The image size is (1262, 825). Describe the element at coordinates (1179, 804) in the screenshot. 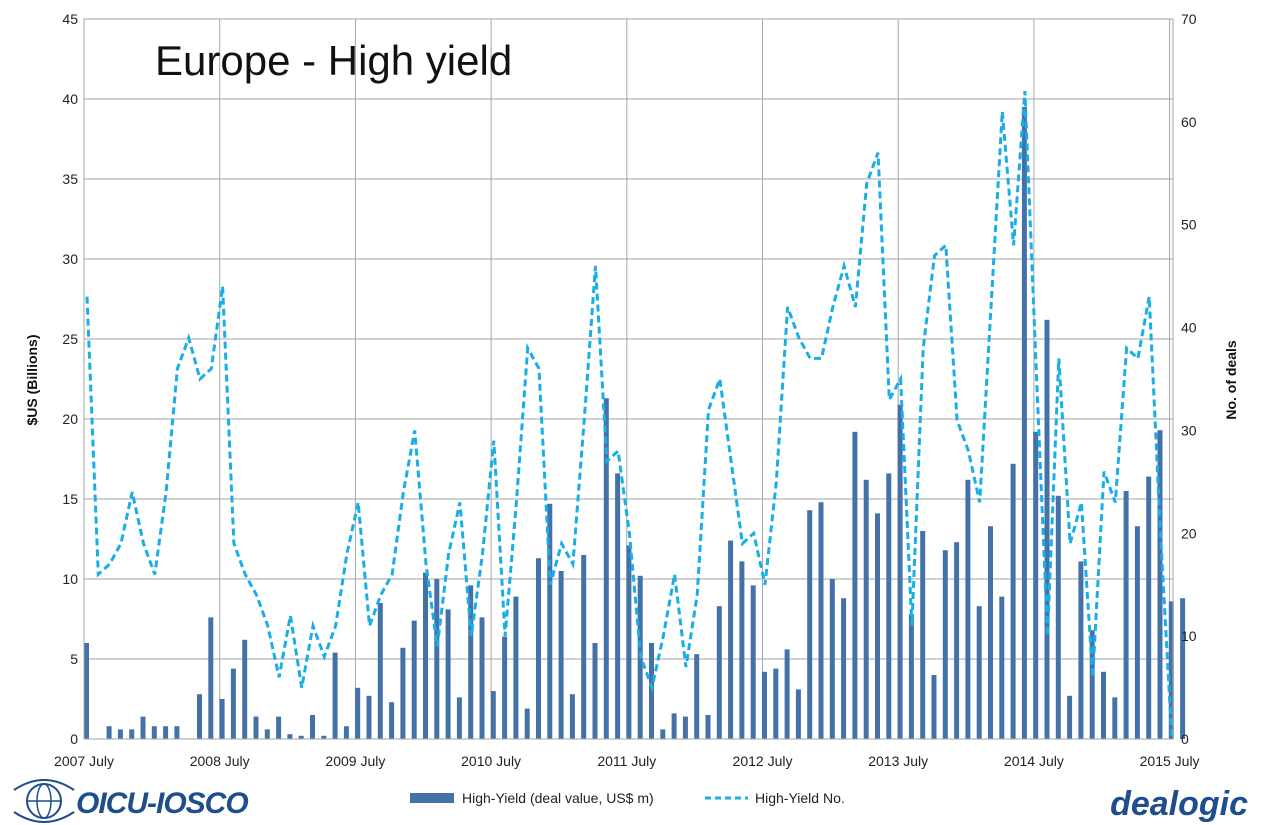

I see `dealogic-logo-text: dealogic` at that location.